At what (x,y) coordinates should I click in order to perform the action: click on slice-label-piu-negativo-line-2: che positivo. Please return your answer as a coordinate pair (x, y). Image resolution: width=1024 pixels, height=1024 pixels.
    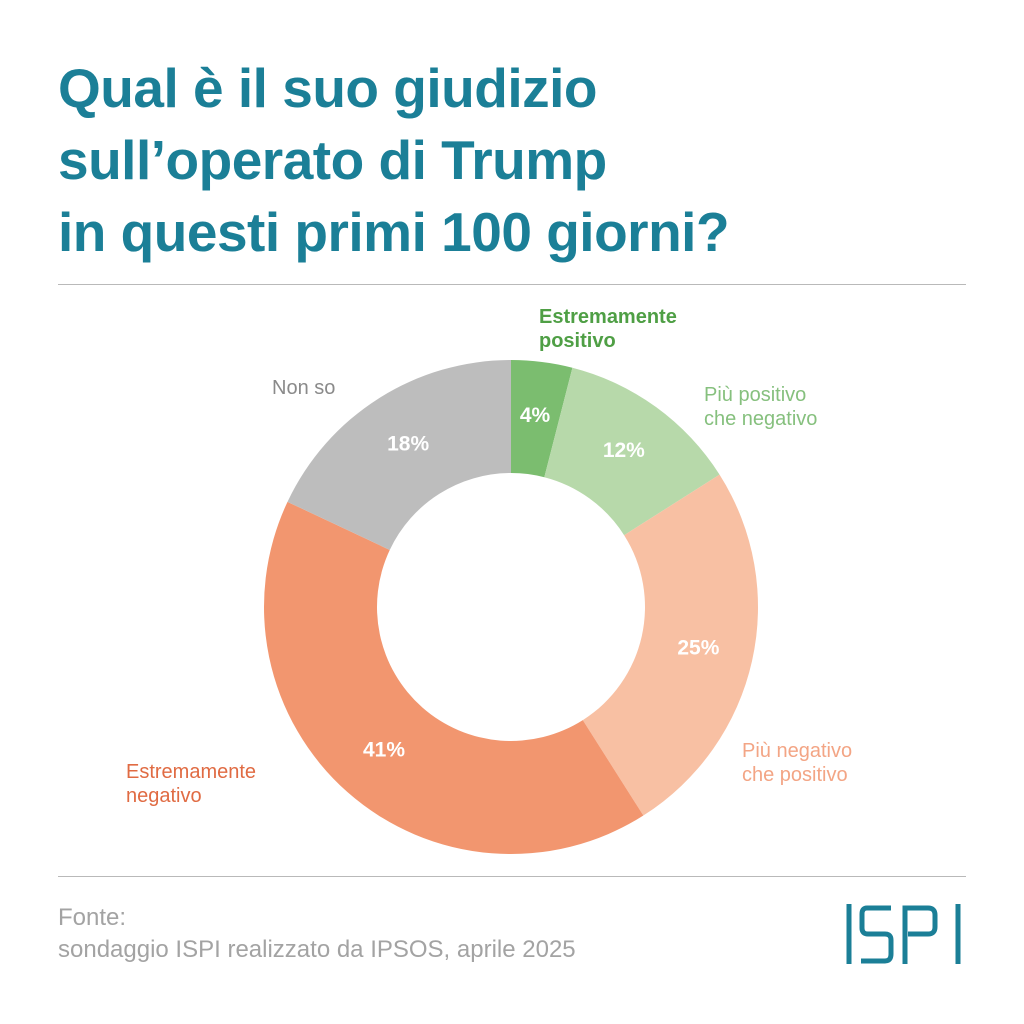
    Looking at the image, I should click on (795, 775).